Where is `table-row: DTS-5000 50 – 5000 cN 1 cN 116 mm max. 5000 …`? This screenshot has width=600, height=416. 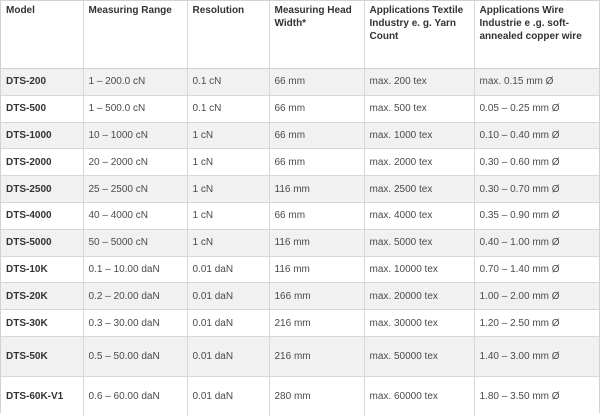
table-row: DTS-5000 50 – 5000 cN 1 cN 116 mm max. 5000 … is located at coordinates (300, 243).